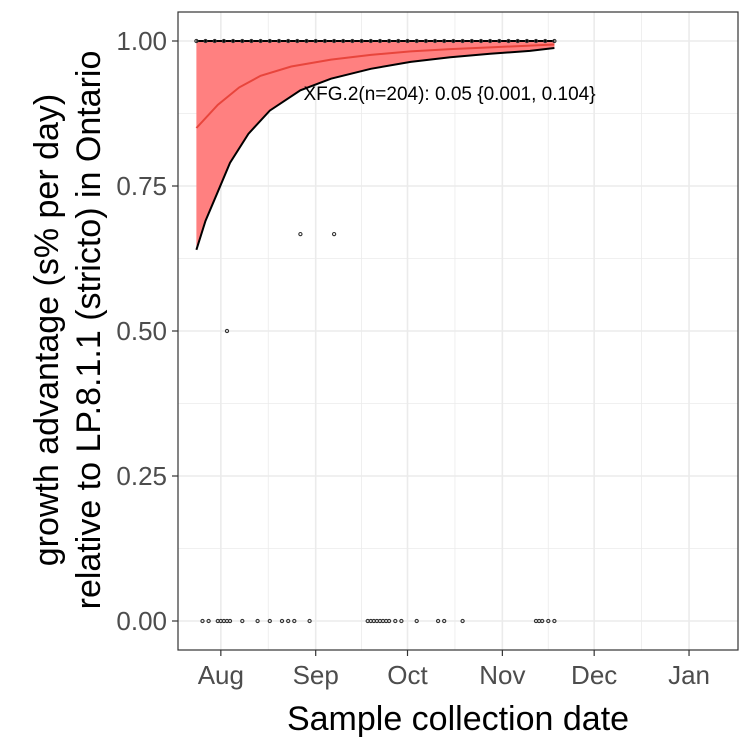  What do you see at coordinates (316, 675) in the screenshot?
I see `x-tick-label: Sep` at bounding box center [316, 675].